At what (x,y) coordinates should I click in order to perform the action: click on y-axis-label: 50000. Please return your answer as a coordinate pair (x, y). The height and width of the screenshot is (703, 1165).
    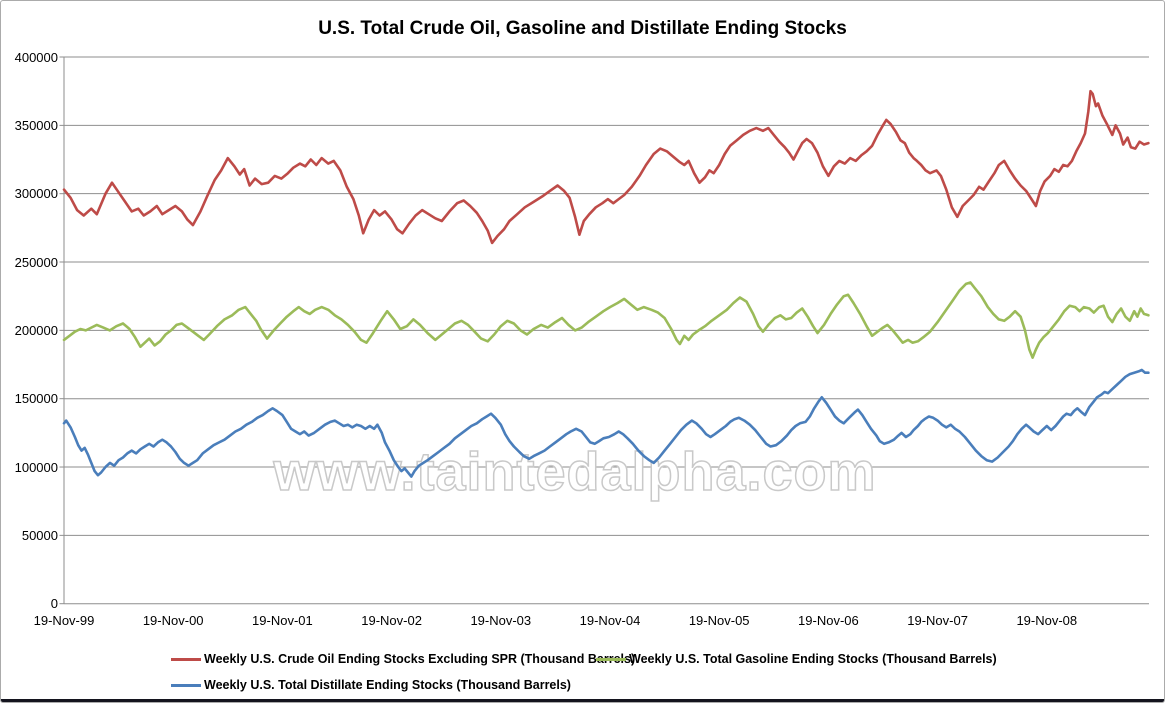
    Looking at the image, I should click on (39, 535).